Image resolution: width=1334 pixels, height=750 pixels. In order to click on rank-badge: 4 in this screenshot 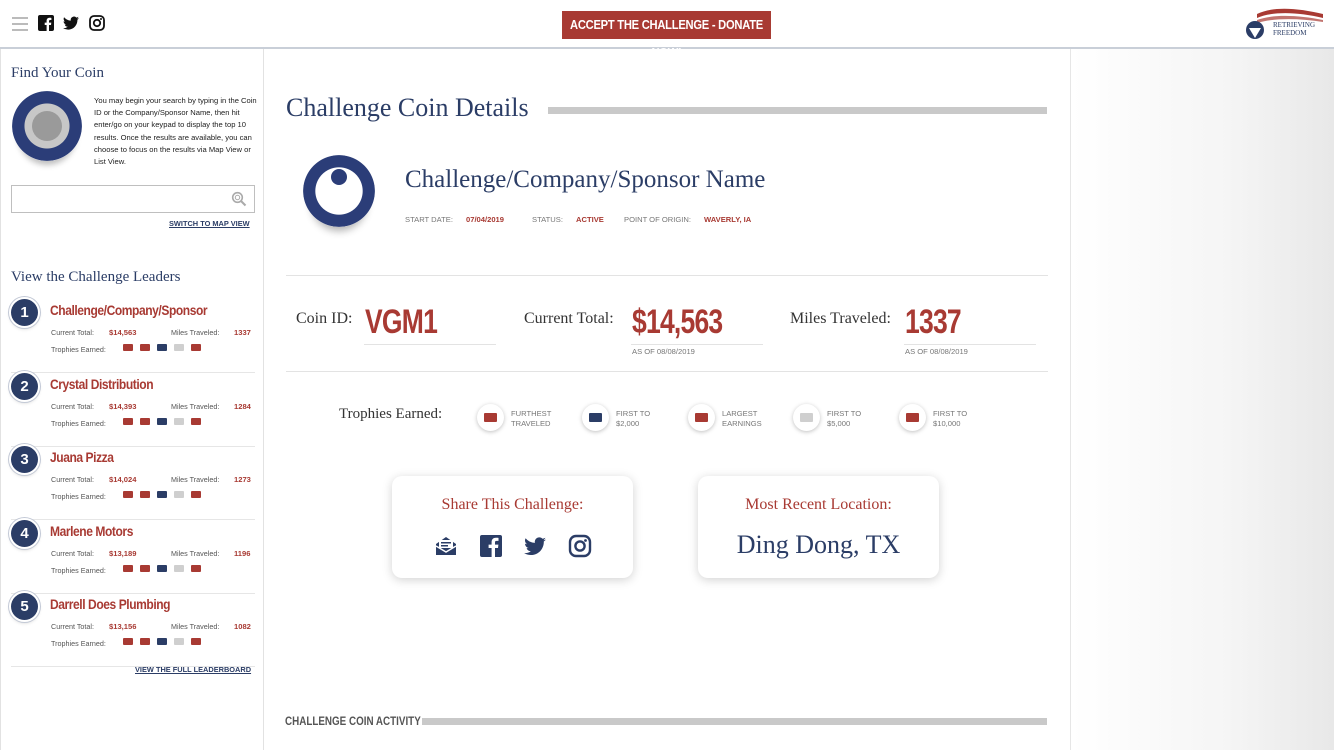, I will do `click(24, 533)`.